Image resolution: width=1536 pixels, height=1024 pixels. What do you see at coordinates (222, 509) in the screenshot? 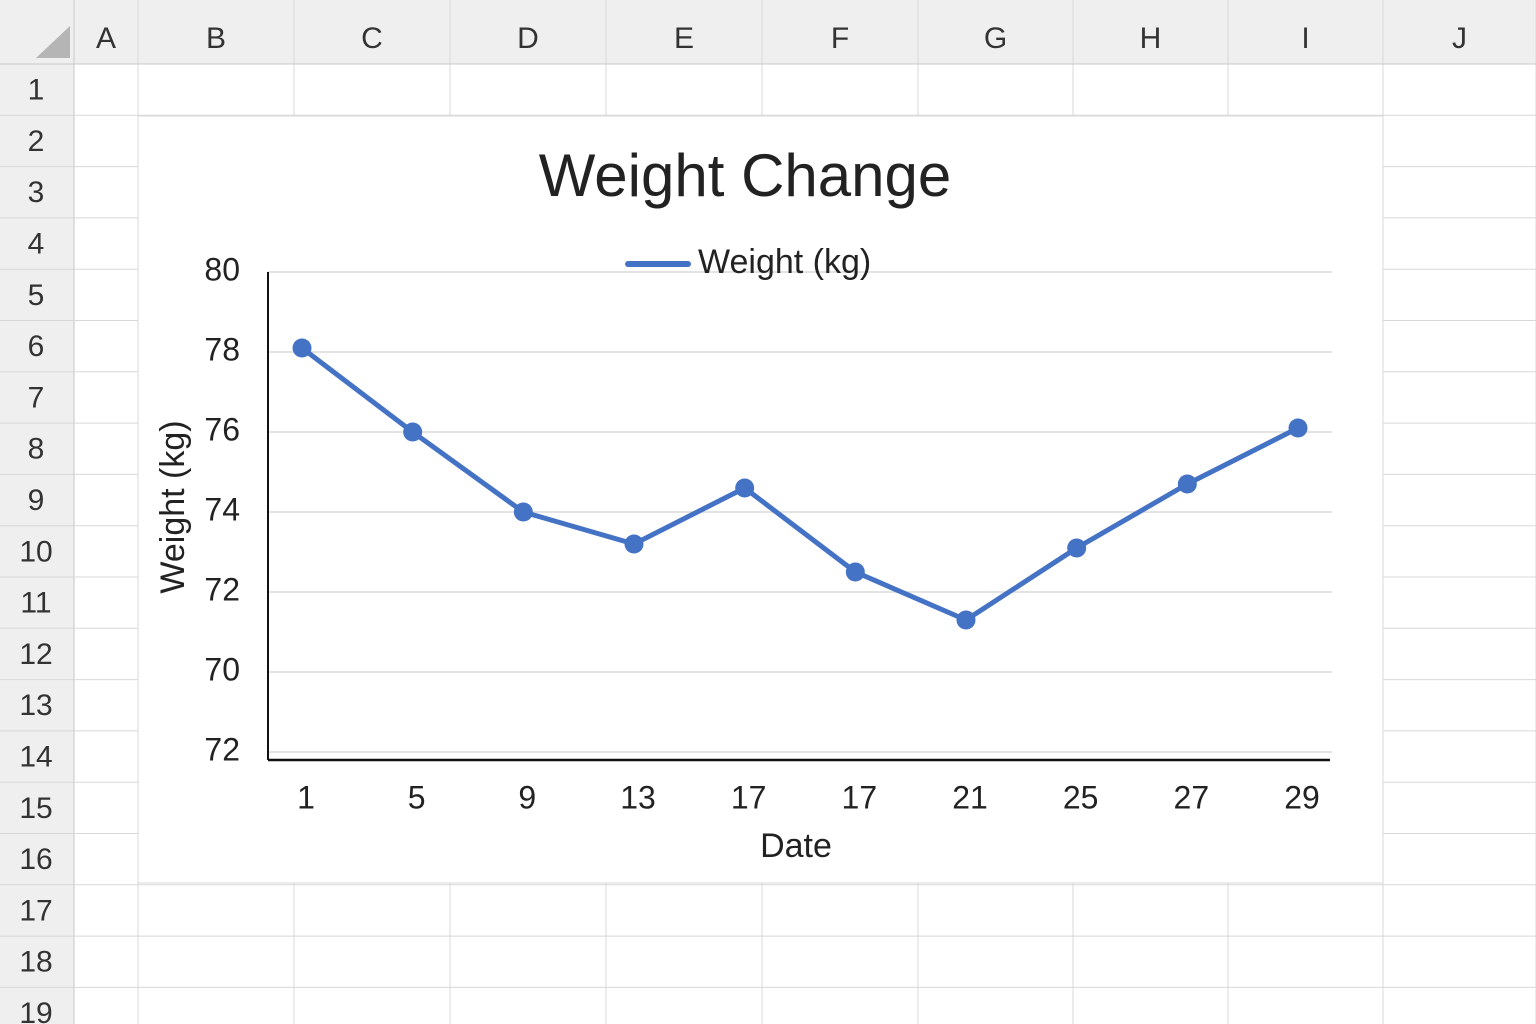
I see `y-tick-label: 74` at bounding box center [222, 509].